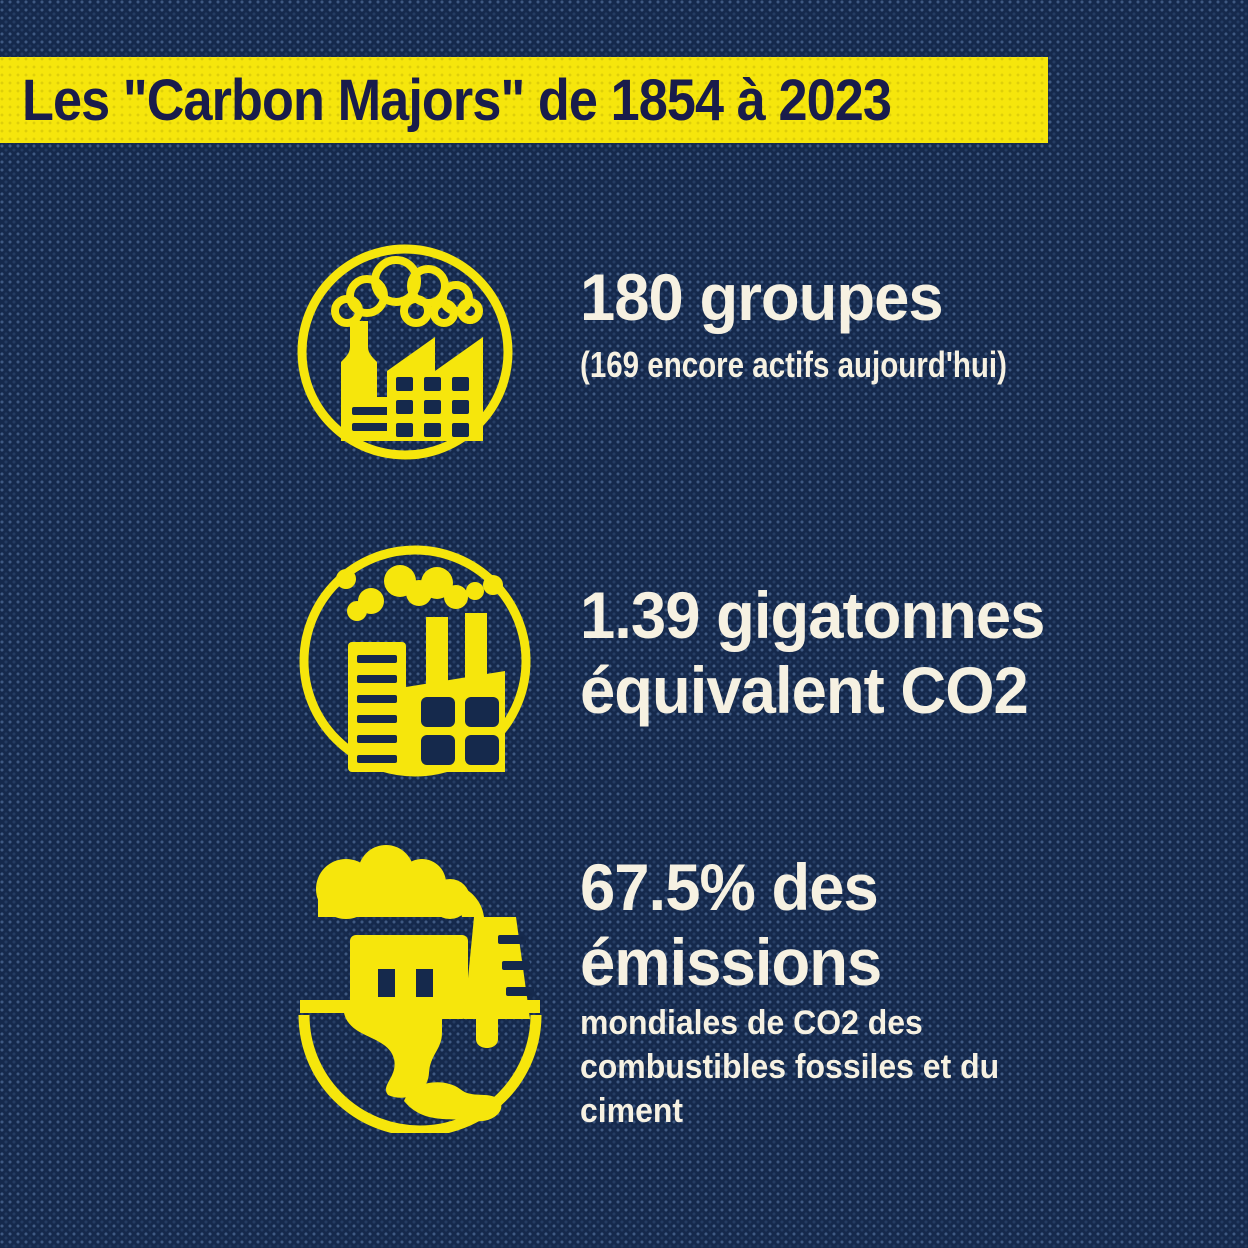 The width and height of the screenshot is (1248, 1248). I want to click on stat-subtext-line: mondiales de CO2 des, so click(751, 1023).